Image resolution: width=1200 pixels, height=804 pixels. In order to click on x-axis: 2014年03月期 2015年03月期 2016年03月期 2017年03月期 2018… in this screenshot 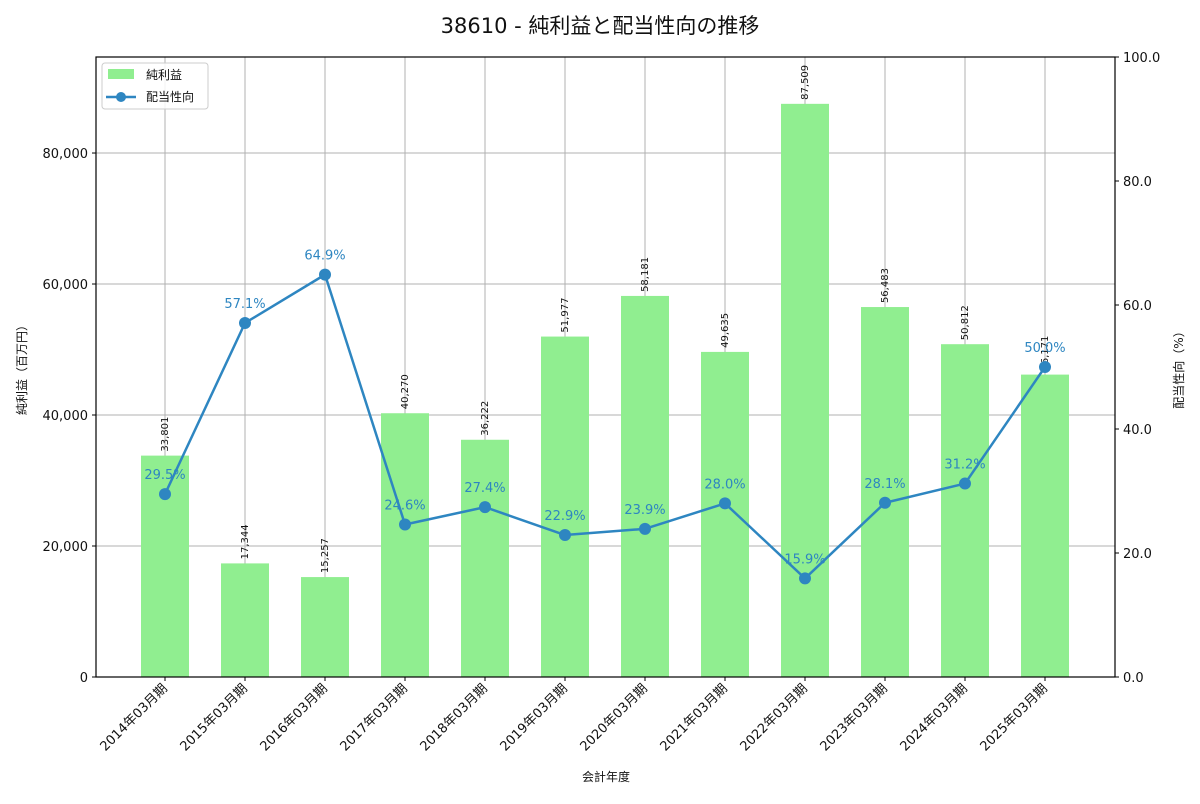, I will do `click(574, 716)`.